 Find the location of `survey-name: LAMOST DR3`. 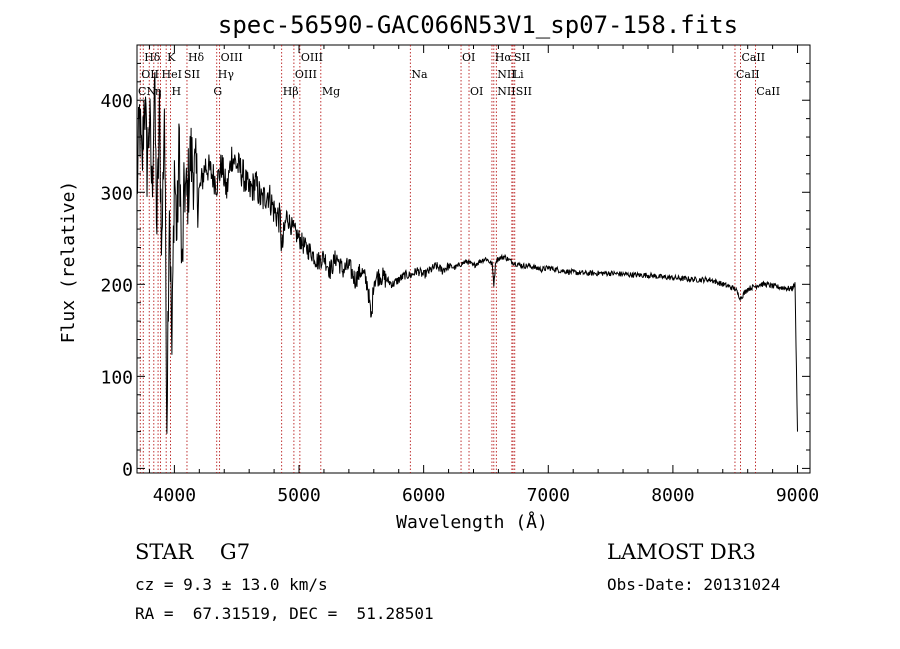

survey-name: LAMOST DR3 is located at coordinates (681, 552).